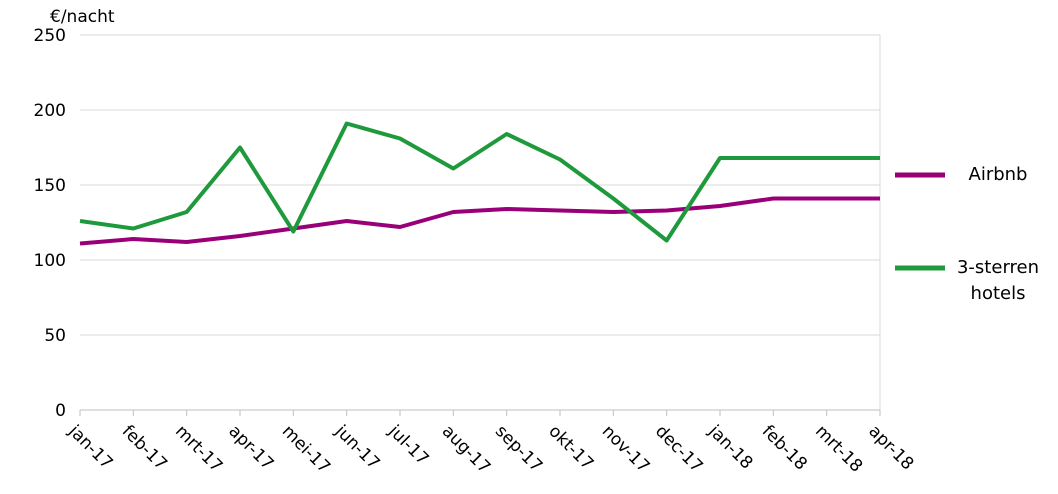 The image size is (1058, 494). I want to click on x-tick-label: aug-17, so click(466, 449).